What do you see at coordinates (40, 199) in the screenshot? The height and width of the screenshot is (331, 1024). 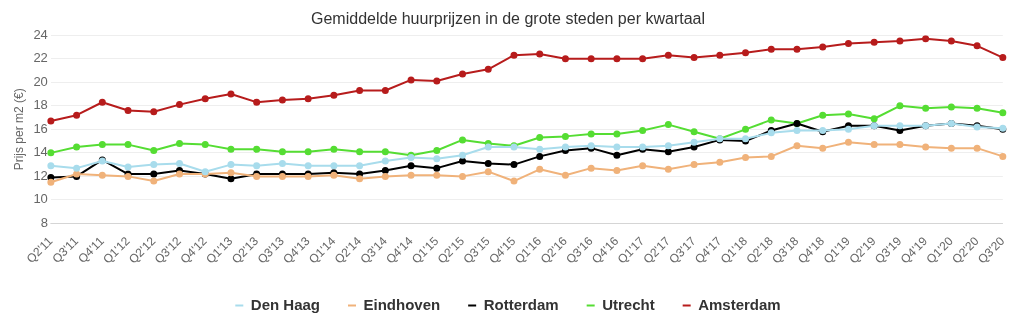 I see `y-tick-label: 10` at bounding box center [40, 199].